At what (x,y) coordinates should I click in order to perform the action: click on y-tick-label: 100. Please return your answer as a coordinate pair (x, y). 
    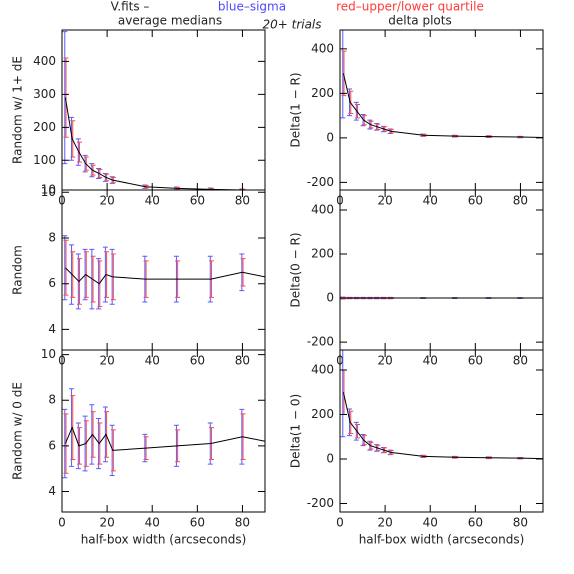
    Looking at the image, I should click on (44, 160).